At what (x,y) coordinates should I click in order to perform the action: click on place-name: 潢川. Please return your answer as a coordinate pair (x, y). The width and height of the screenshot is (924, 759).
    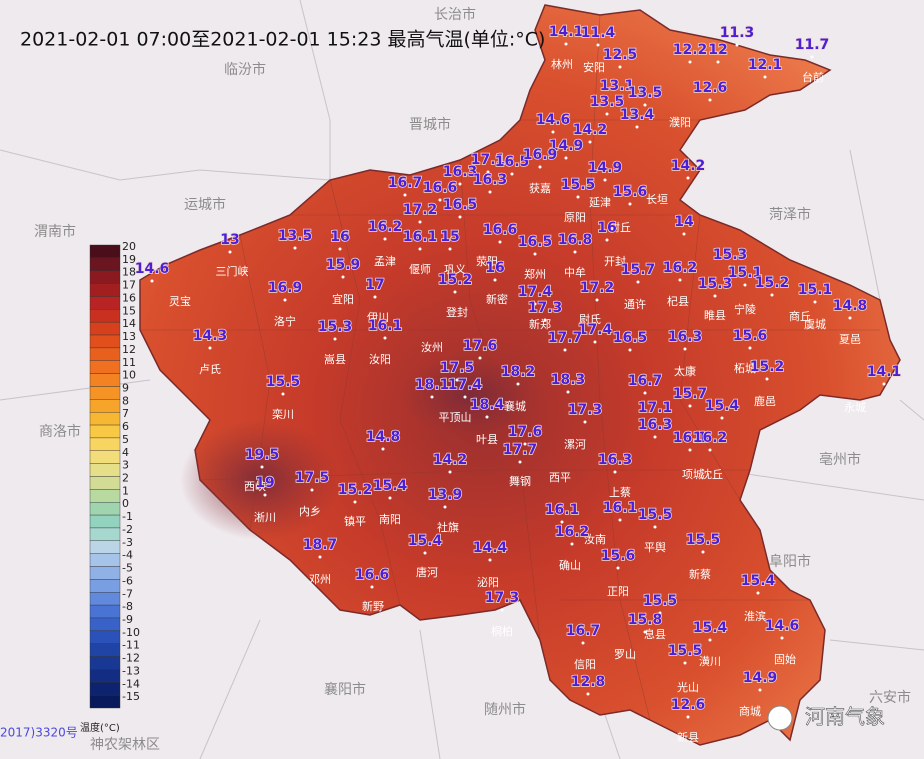
    Looking at the image, I should click on (710, 661).